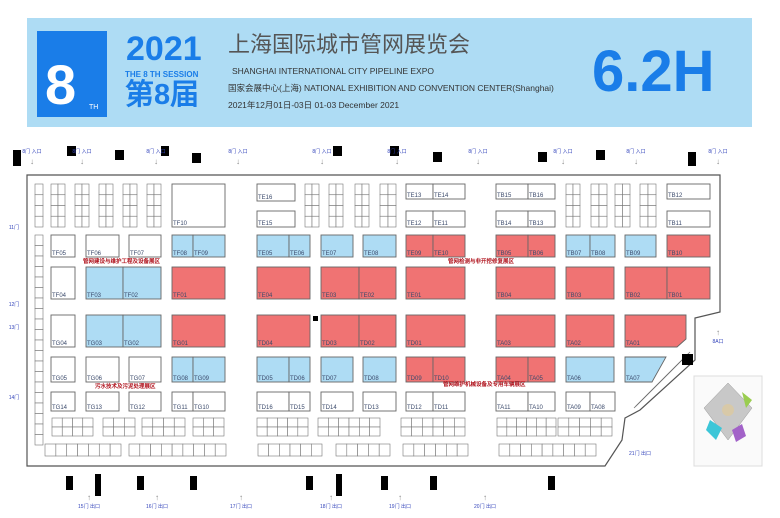 The image size is (780, 518). What do you see at coordinates (340, 283) in the screenshot?
I see `booth-te03: TE03` at bounding box center [340, 283].